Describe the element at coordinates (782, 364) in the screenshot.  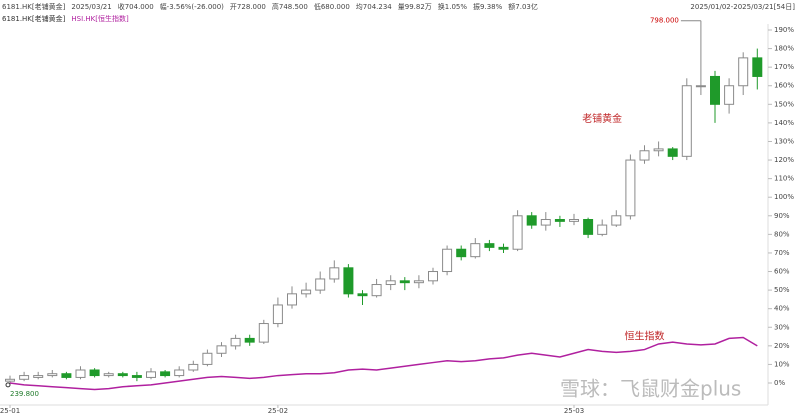
I see `y-tick-label: 10%` at that location.